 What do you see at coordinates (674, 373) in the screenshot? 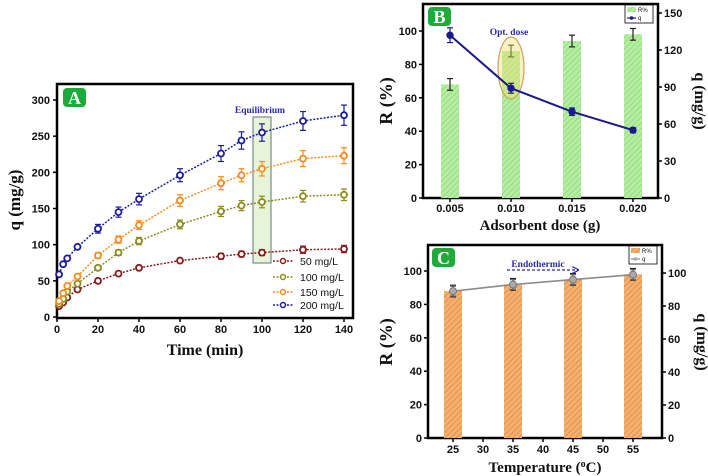
I see `y-right-tick-label: 40` at bounding box center [674, 373].